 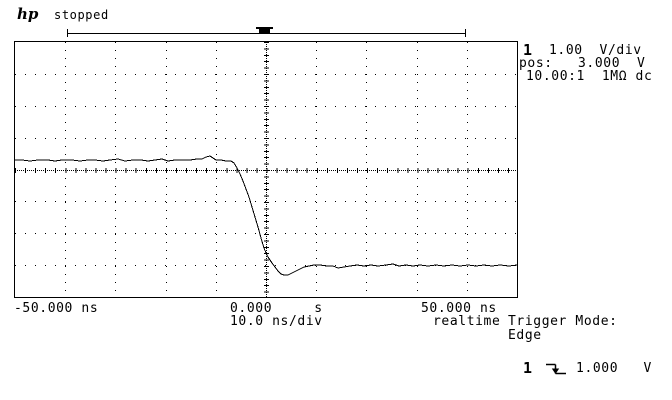 What do you see at coordinates (264, 28) in the screenshot?
I see `trigger-position-marker` at bounding box center [264, 28].